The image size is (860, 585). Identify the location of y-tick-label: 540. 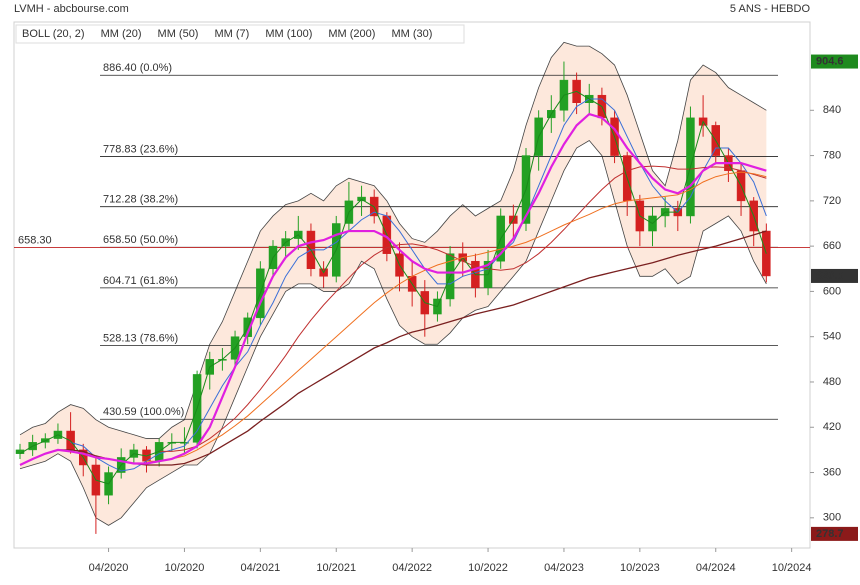
(832, 337).